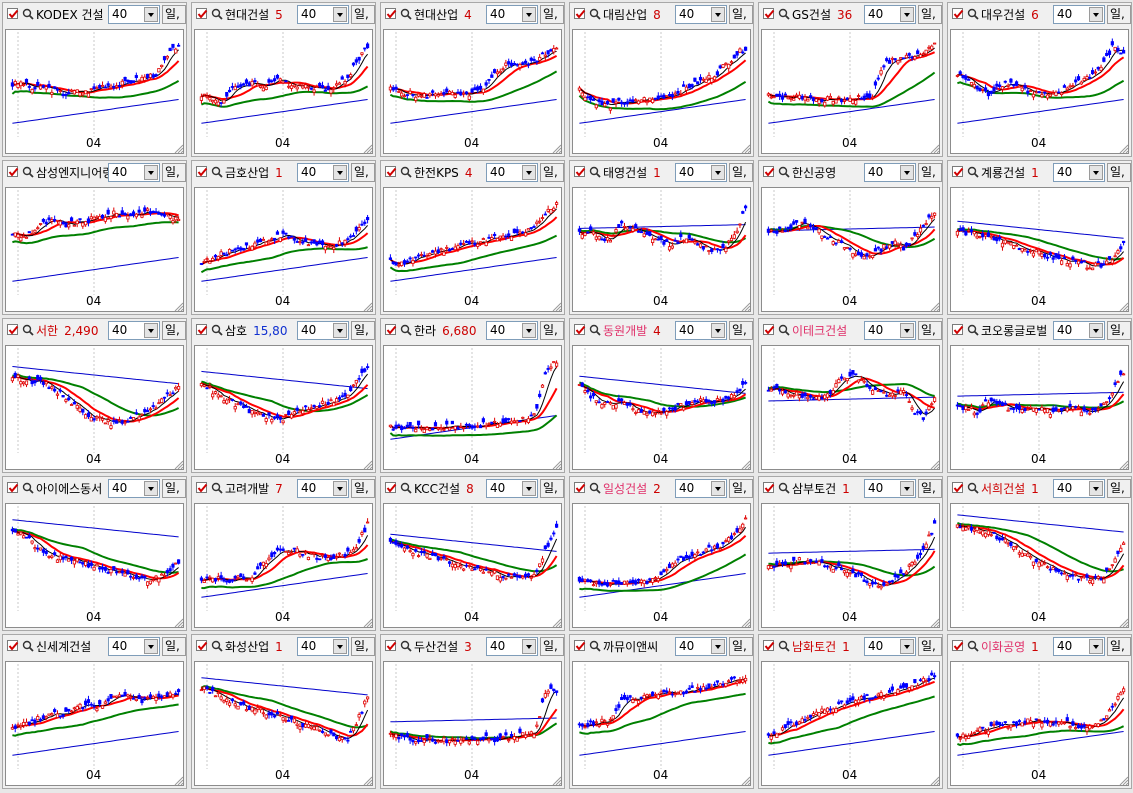 This screenshot has width=1133, height=793. What do you see at coordinates (828, 173) in the screenshot?
I see `stock-name-field: 한신공영` at bounding box center [828, 173].